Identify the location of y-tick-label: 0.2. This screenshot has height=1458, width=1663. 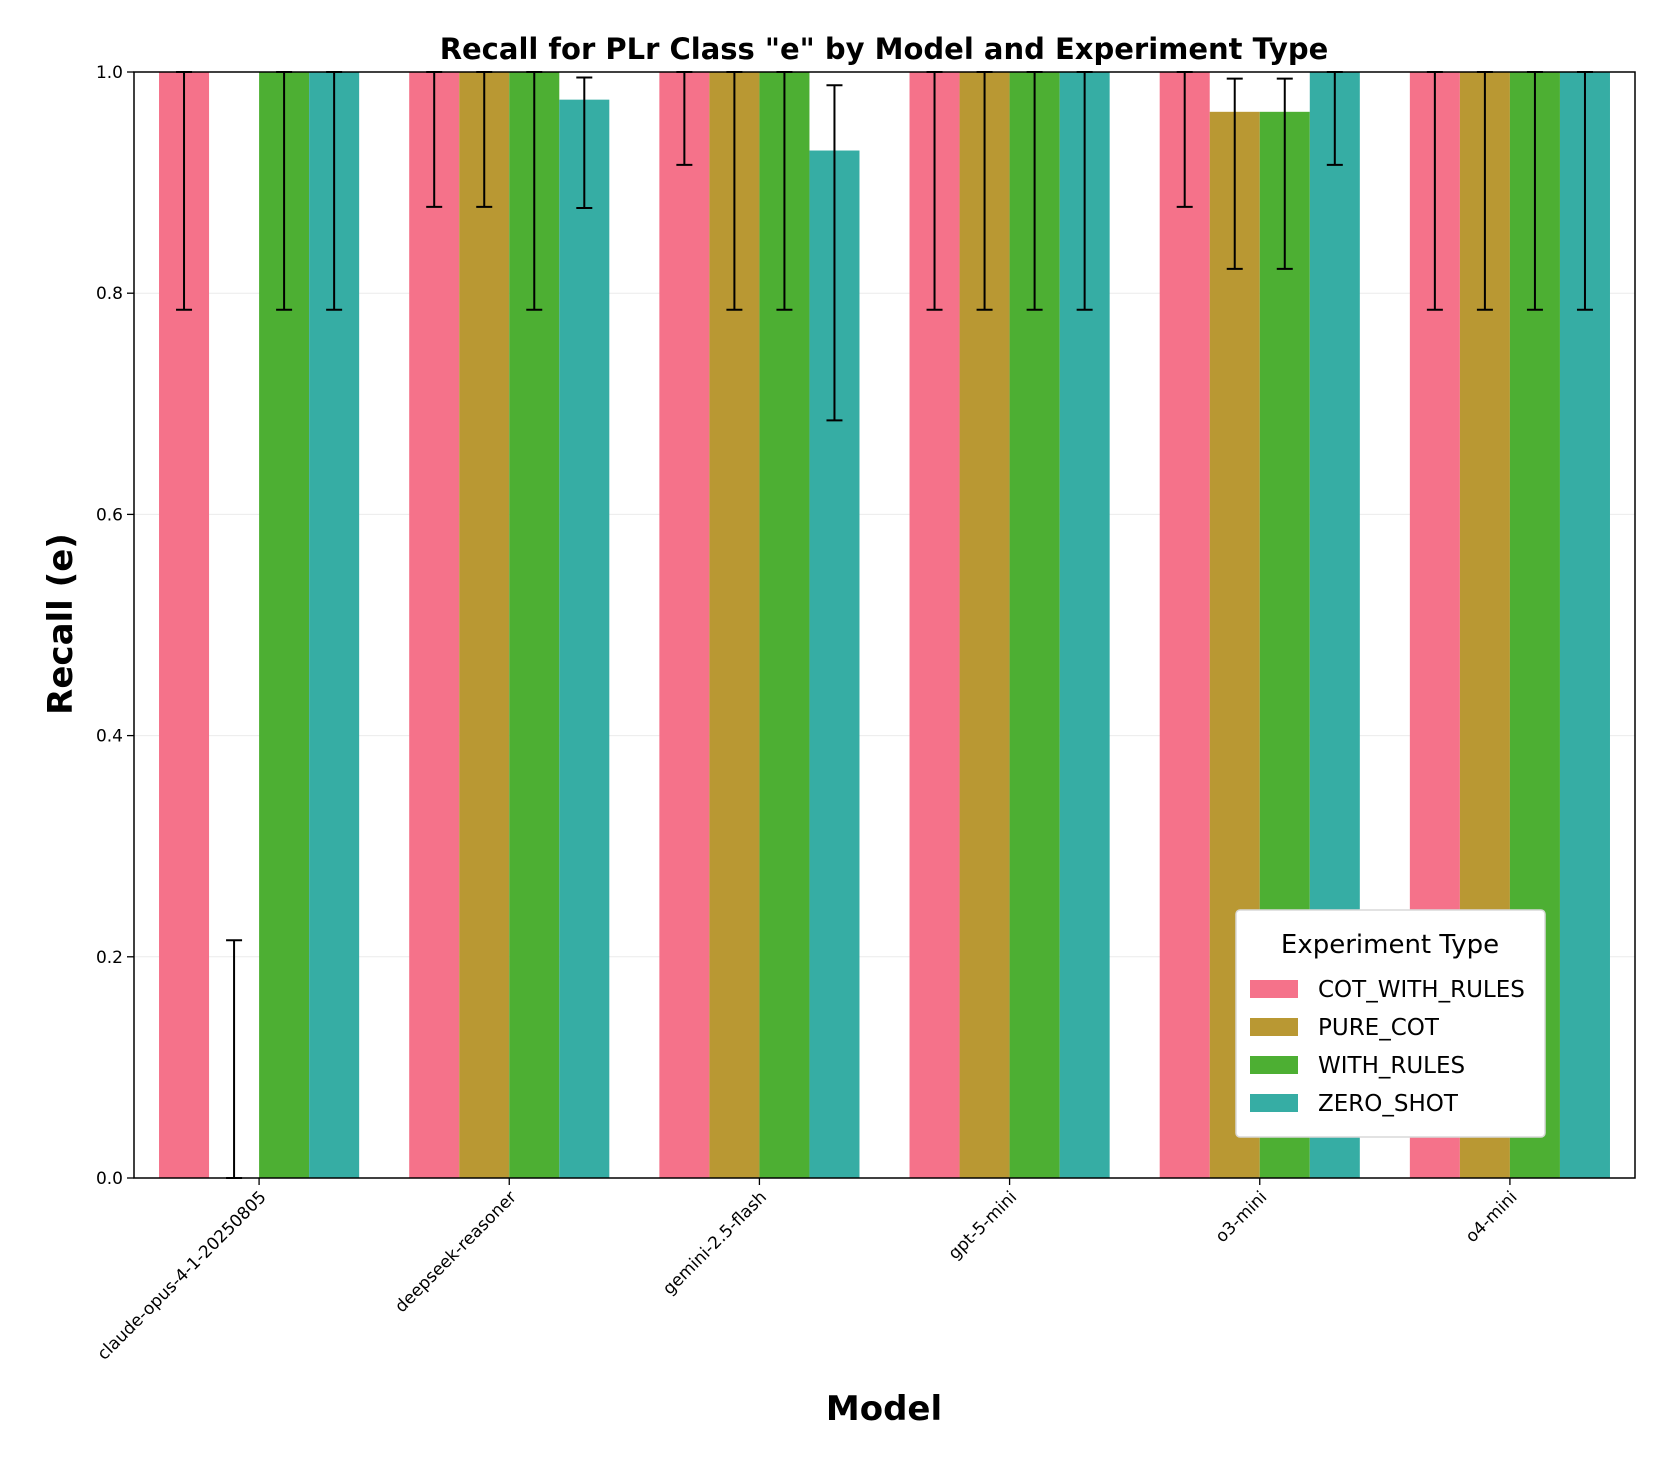
(109, 958).